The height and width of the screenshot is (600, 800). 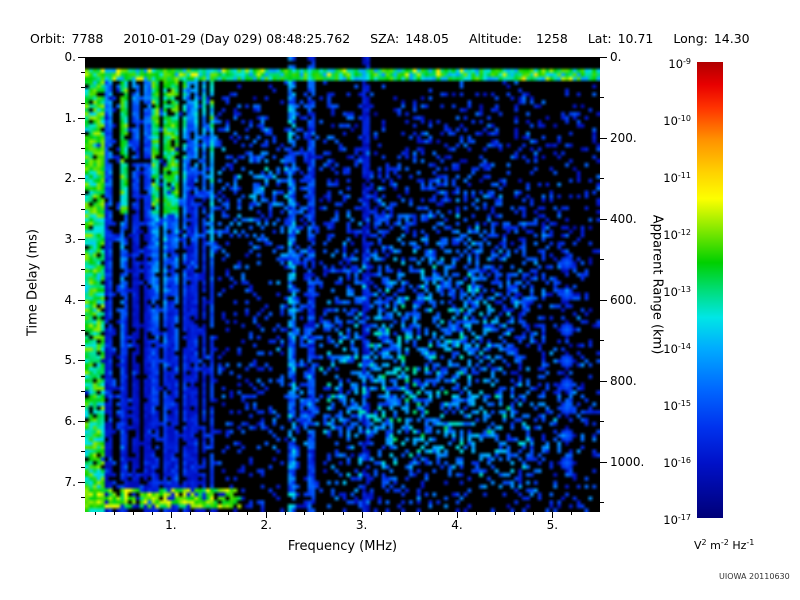 I want to click on x-axis-title: Frequency (MHz), so click(x=342, y=546).